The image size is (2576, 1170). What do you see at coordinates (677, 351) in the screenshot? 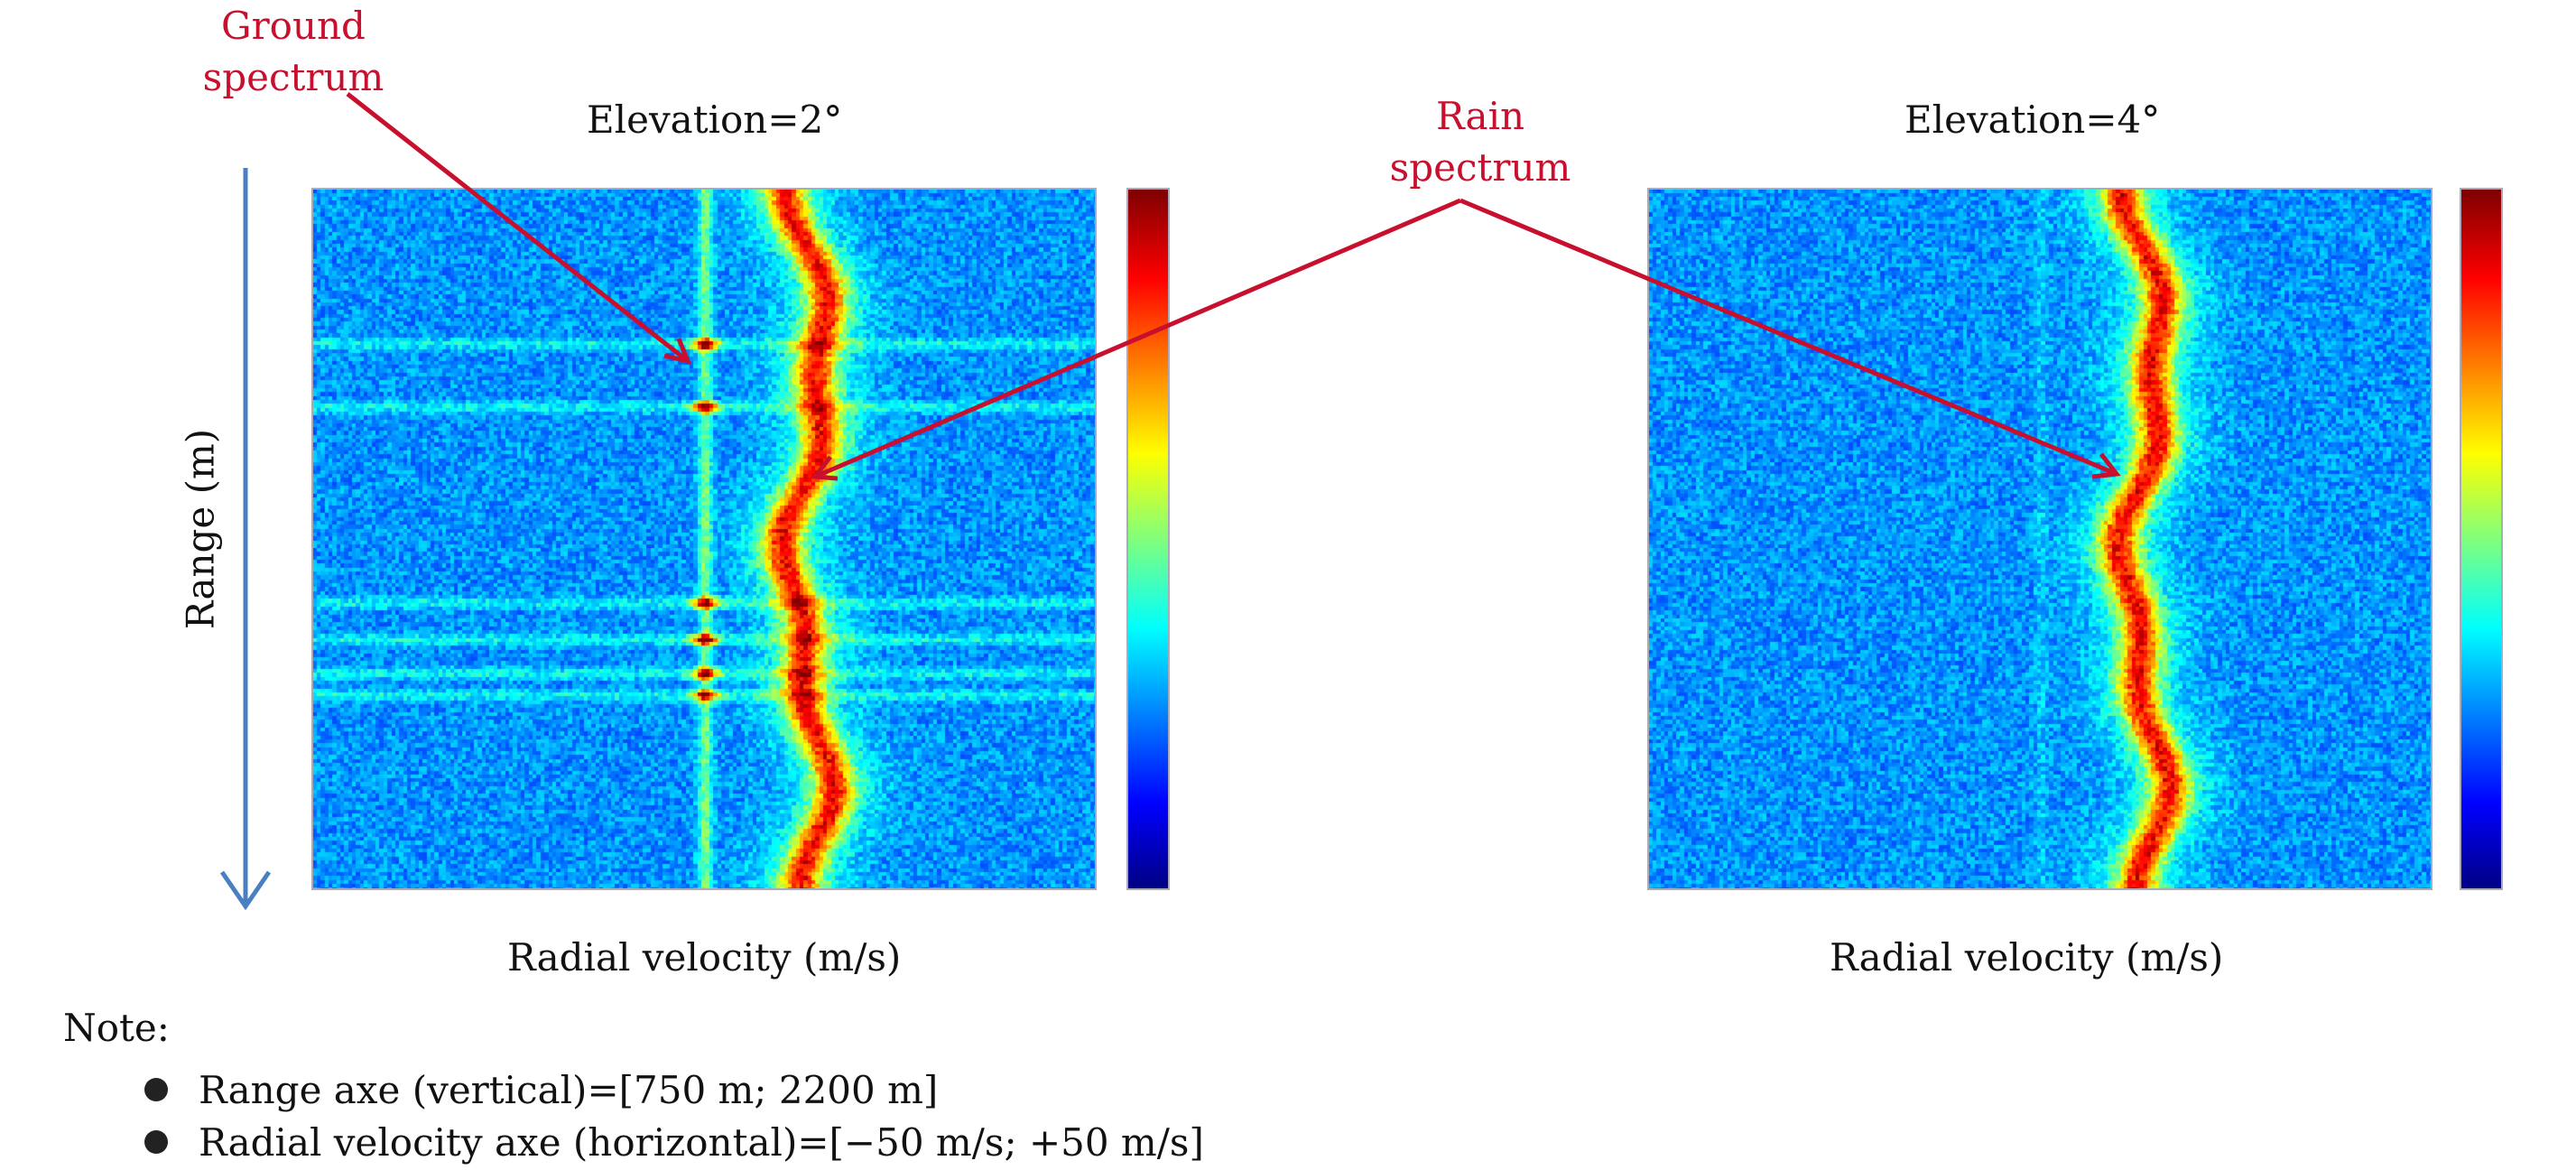
I see `ground-arrowhead` at bounding box center [677, 351].